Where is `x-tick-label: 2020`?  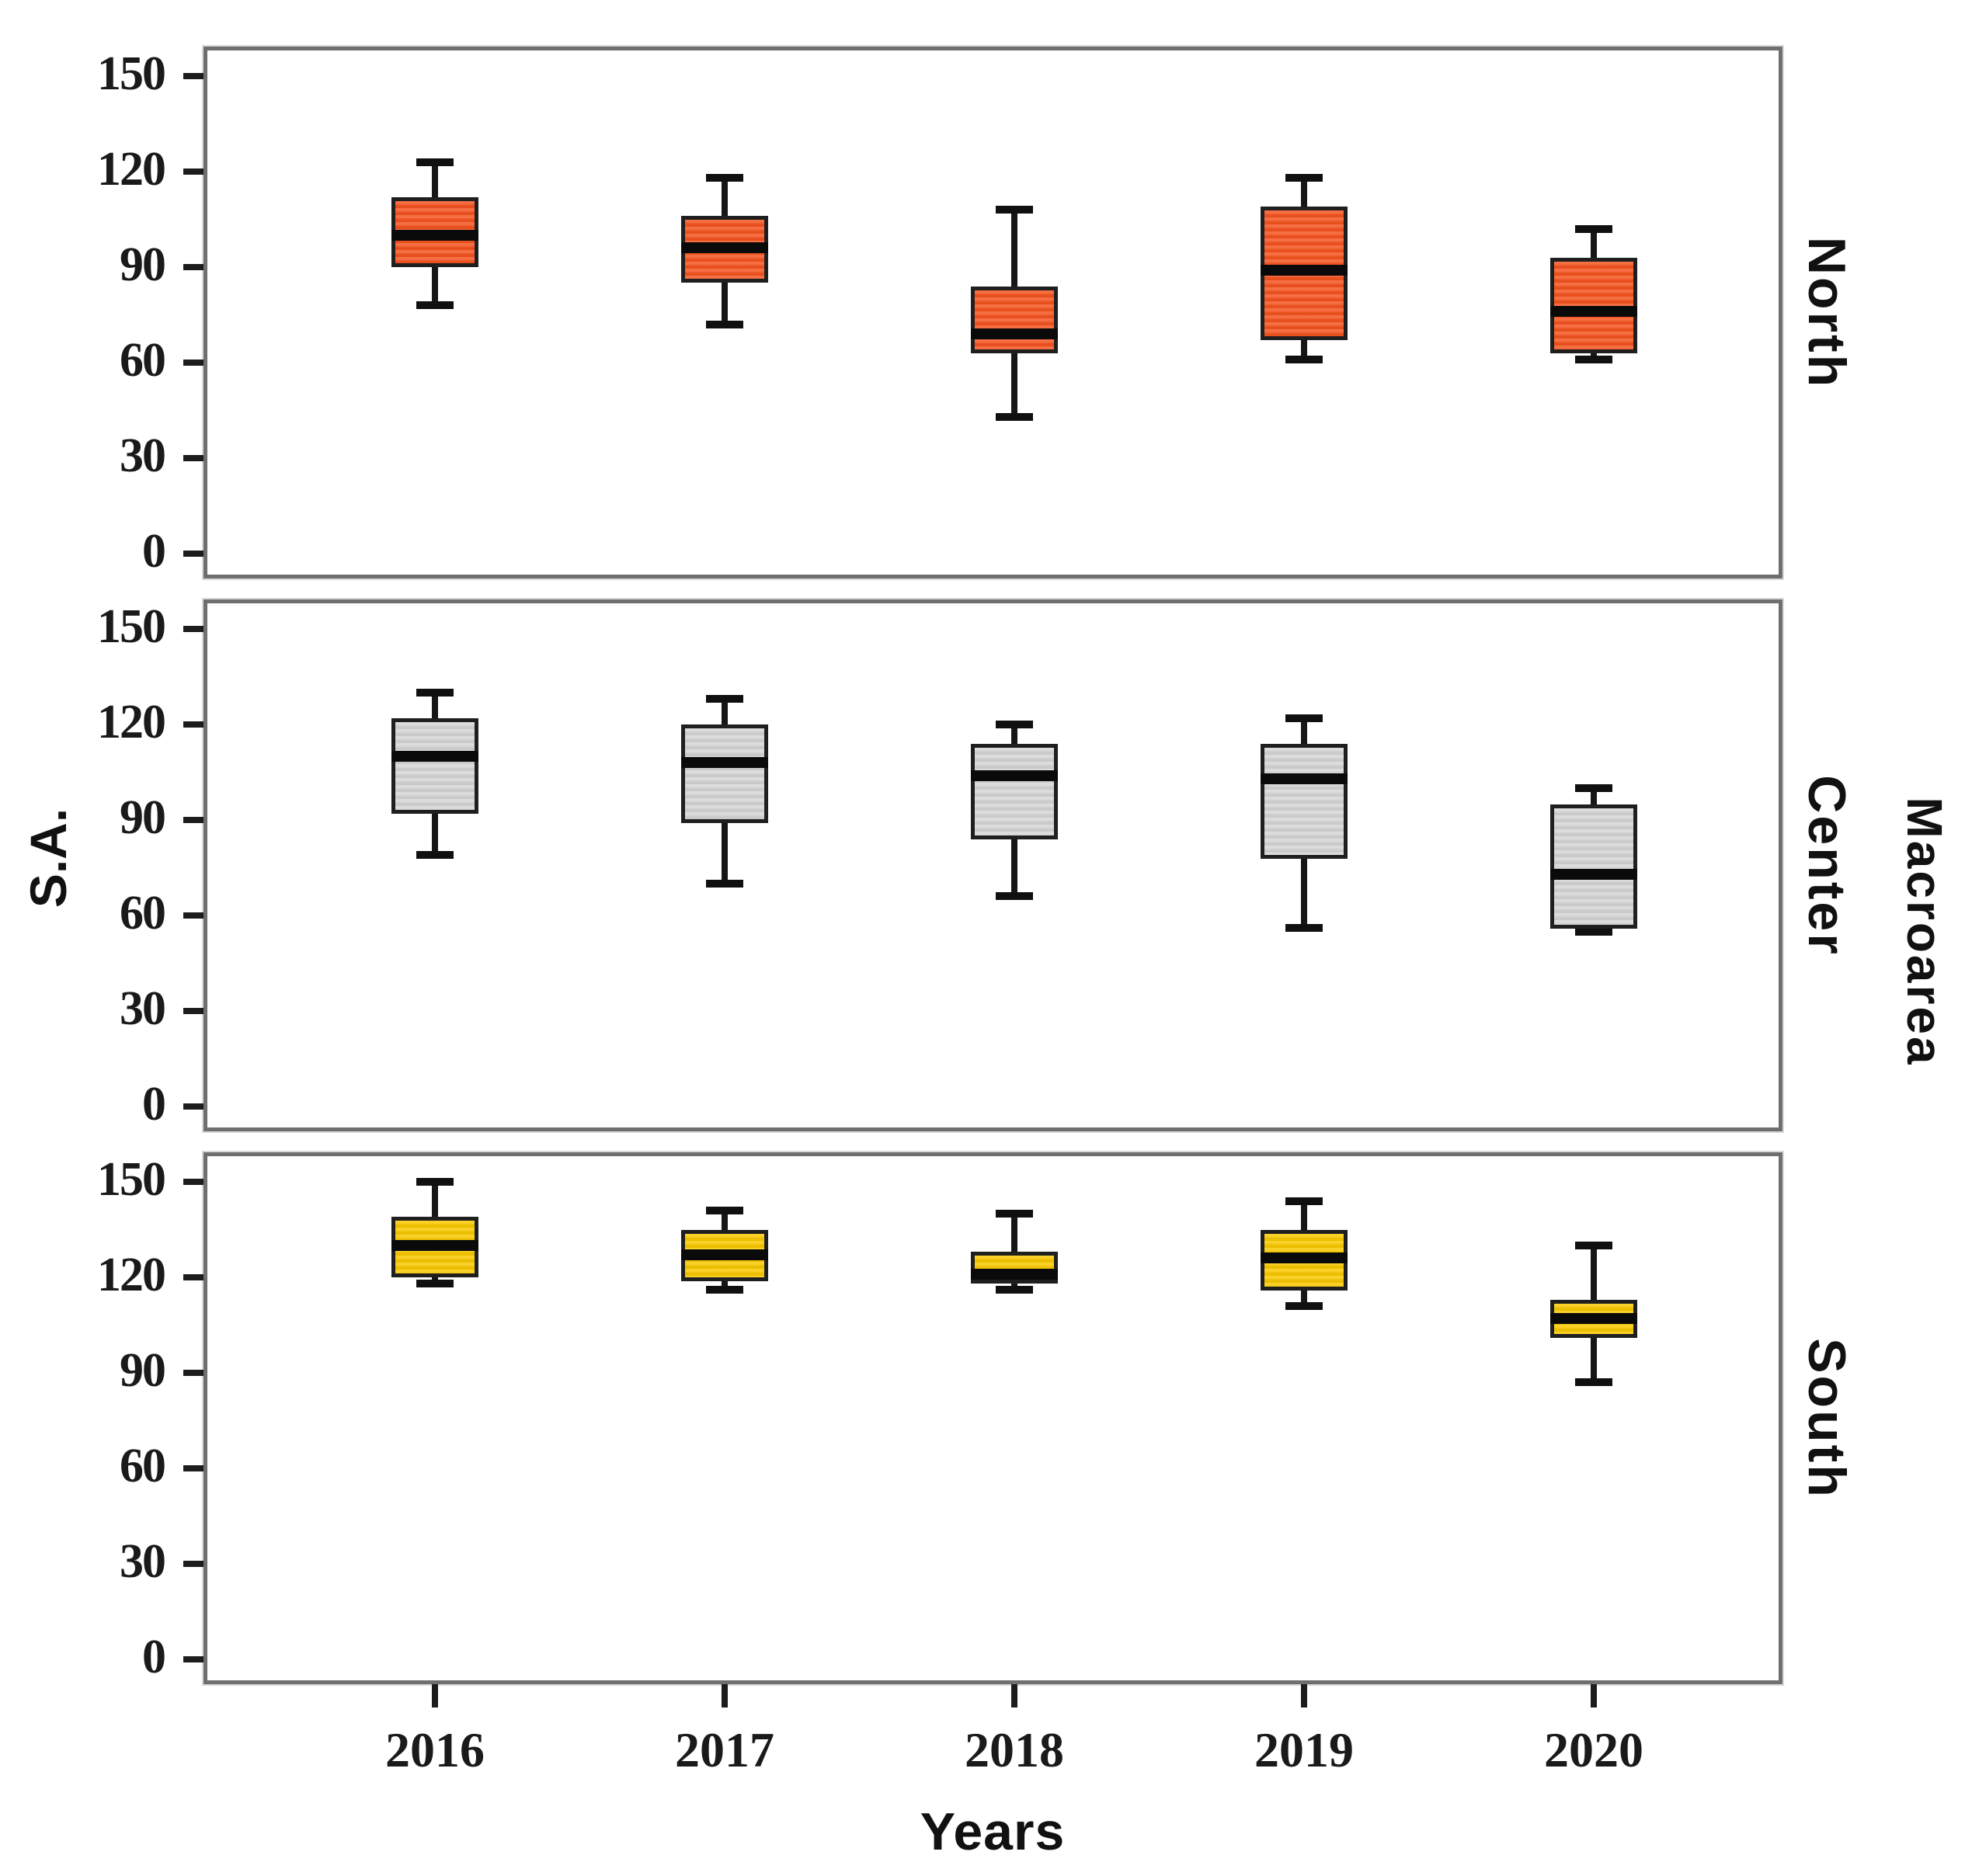 x-tick-label: 2020 is located at coordinates (1593, 1749).